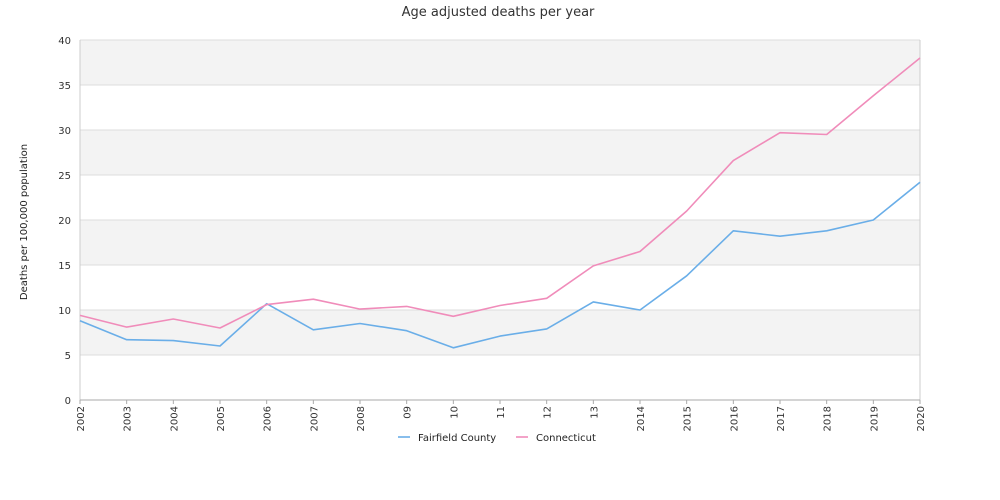 The height and width of the screenshot is (500, 1000). I want to click on y-tick-label: 35, so click(64, 86).